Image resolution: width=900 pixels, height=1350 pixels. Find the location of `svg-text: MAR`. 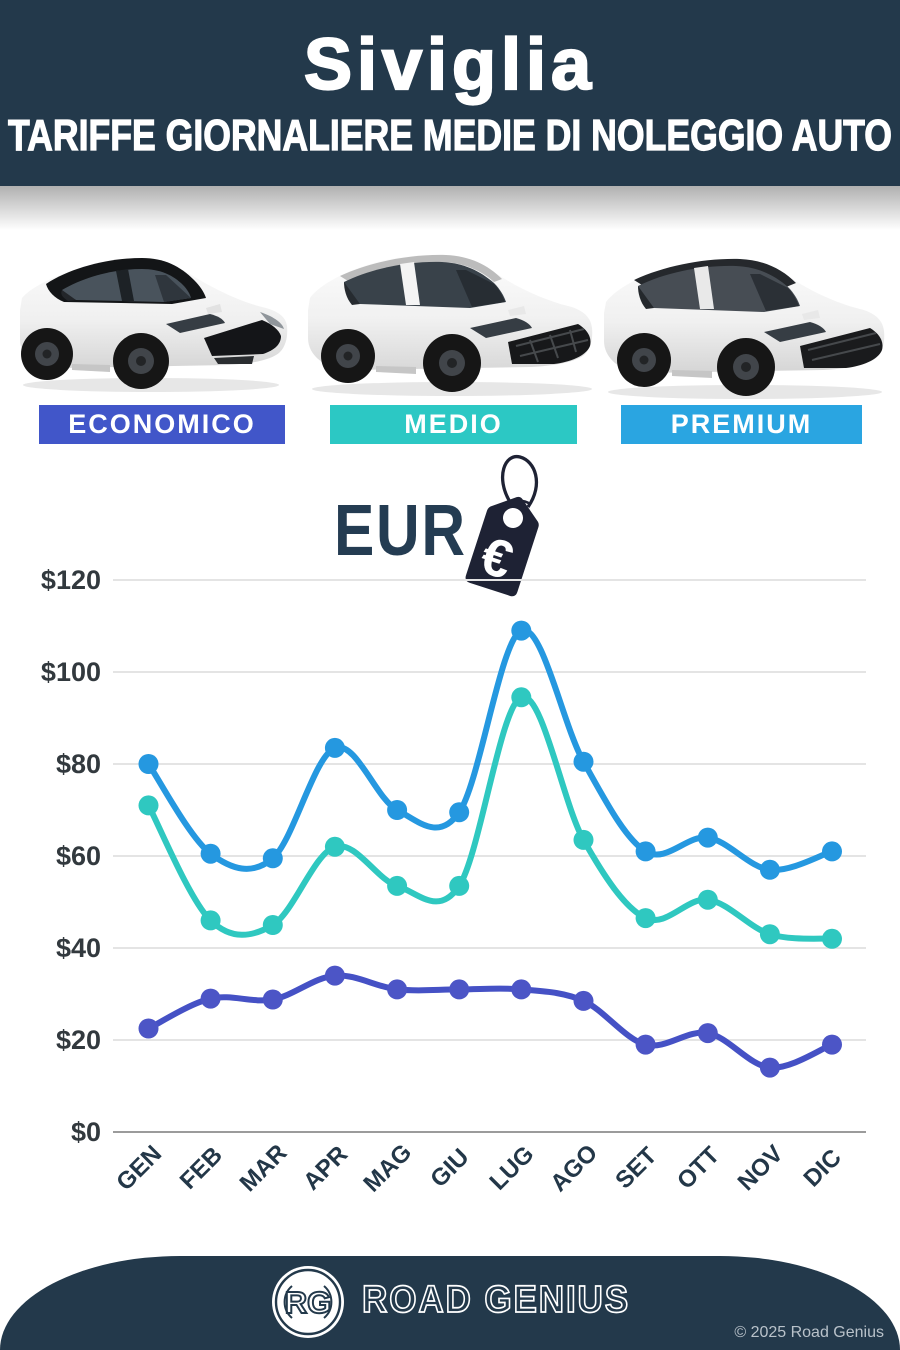

svg-text: MAR is located at coordinates (264, 1168).